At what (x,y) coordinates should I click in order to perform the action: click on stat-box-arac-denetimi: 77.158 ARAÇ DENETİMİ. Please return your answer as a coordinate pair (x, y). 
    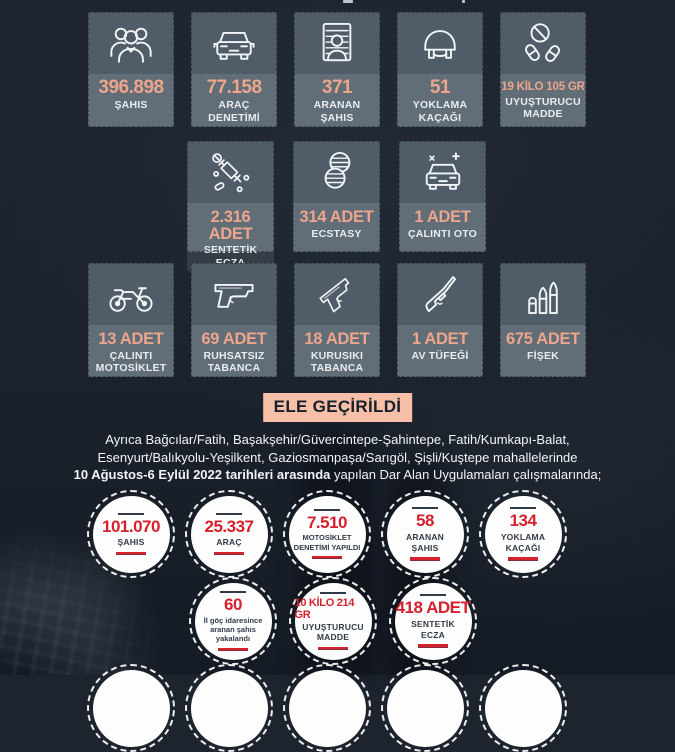
    Looking at the image, I should click on (234, 69).